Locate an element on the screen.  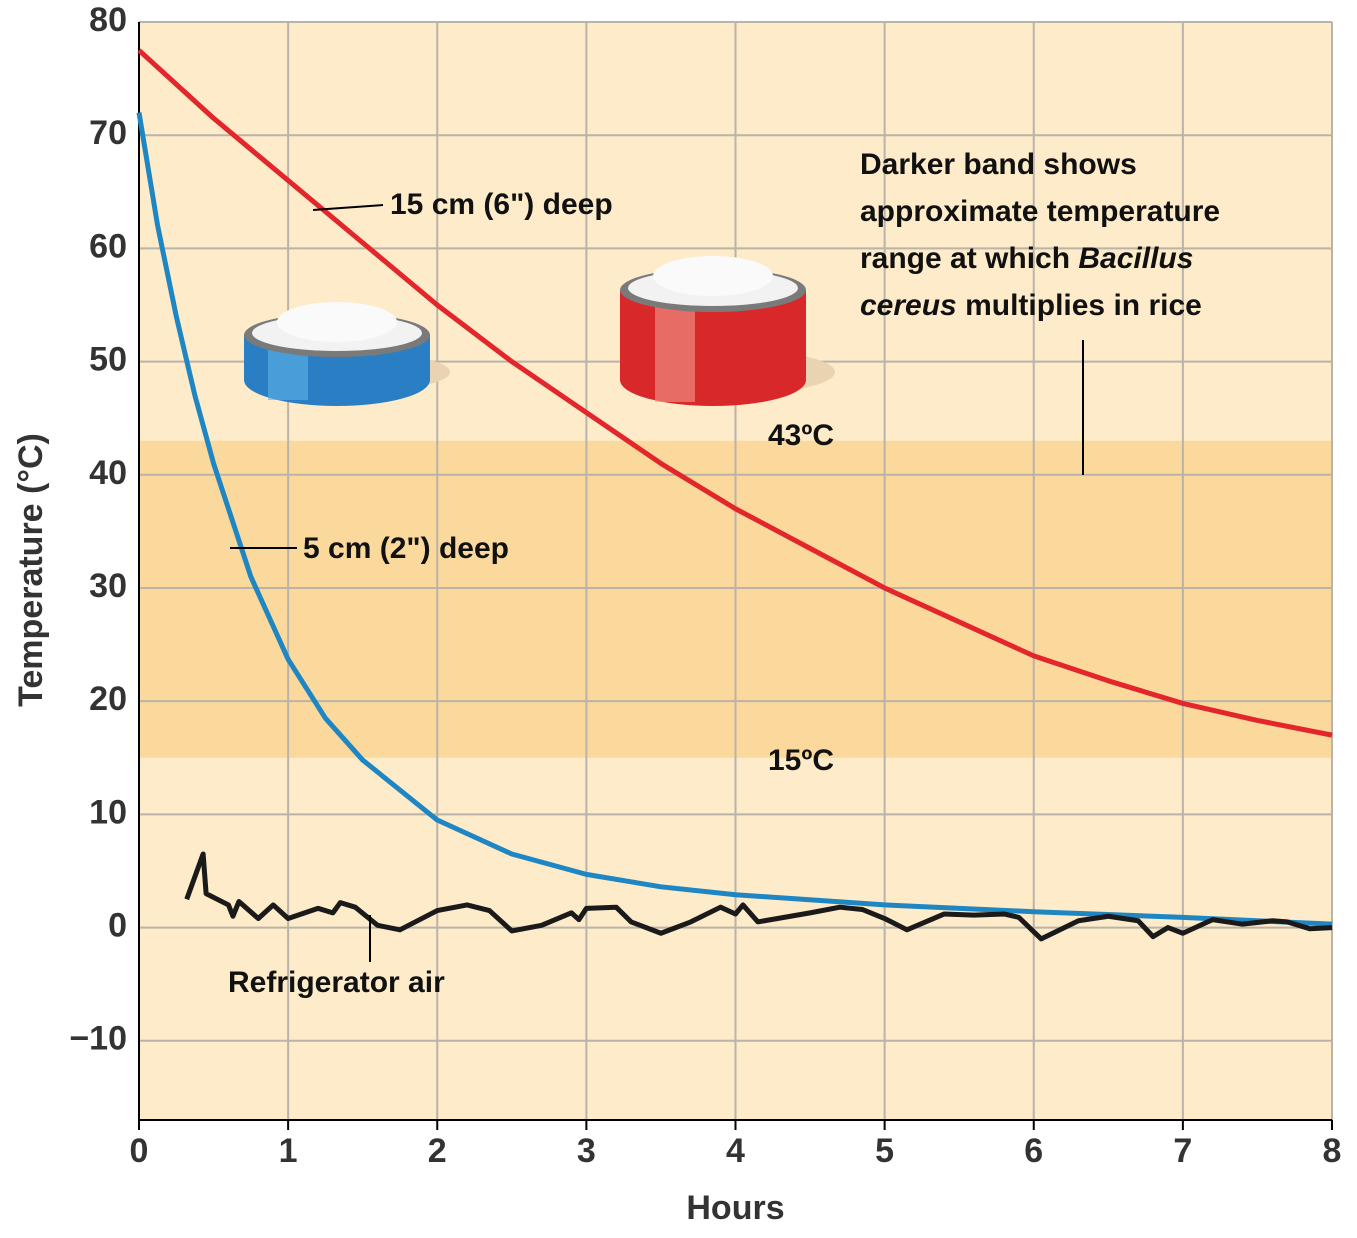
y-tick-label: 60 is located at coordinates (108, 246).